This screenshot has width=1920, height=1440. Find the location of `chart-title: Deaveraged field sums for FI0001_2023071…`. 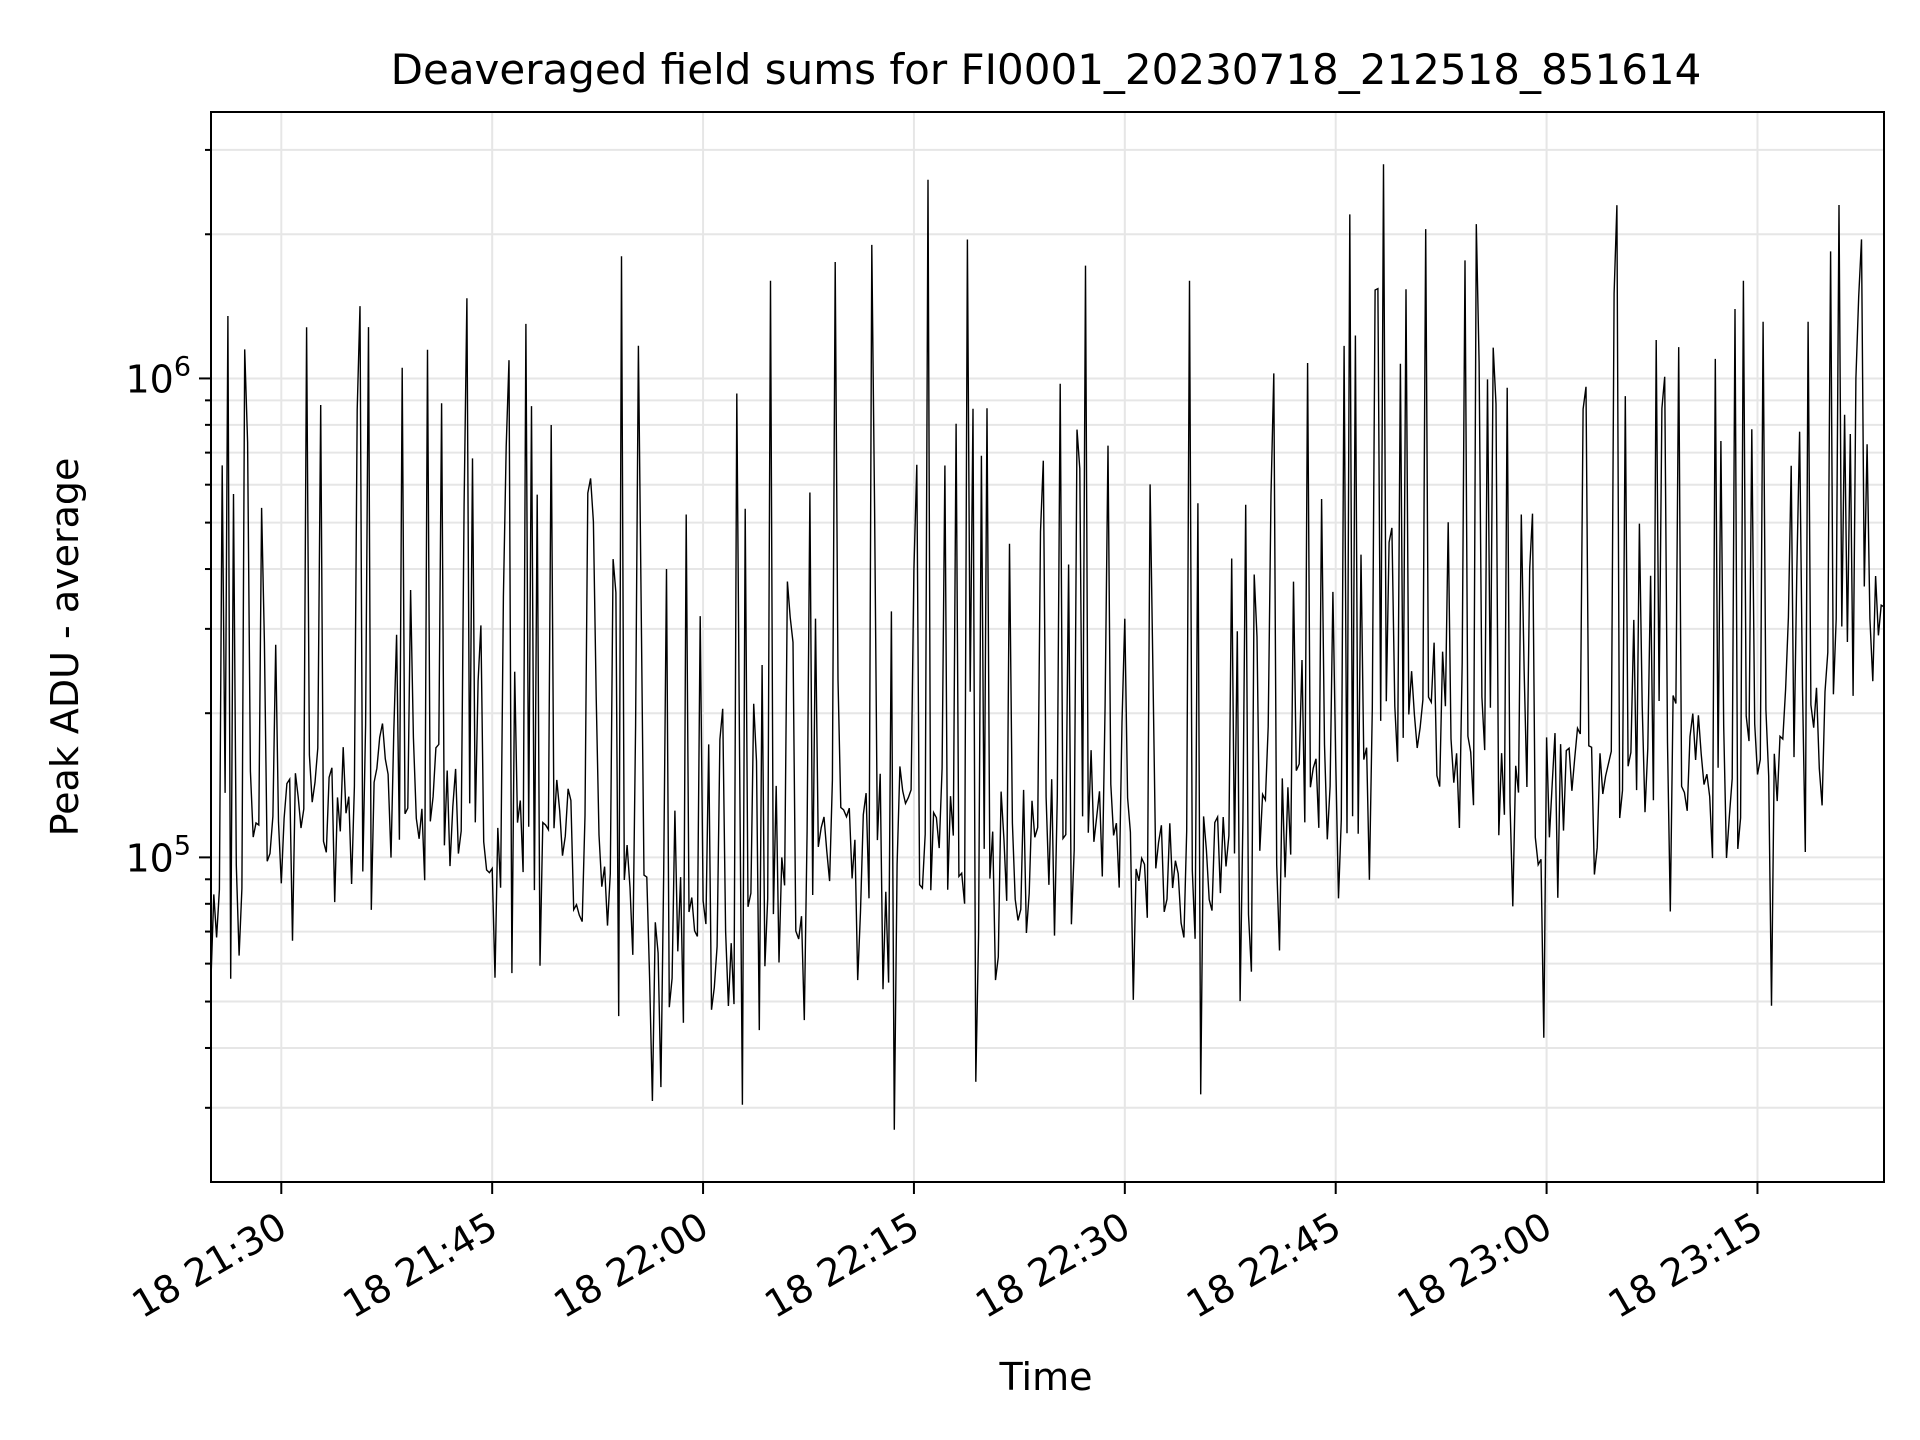

chart-title: Deaveraged field sums for FI0001_2023071… is located at coordinates (1046, 69).